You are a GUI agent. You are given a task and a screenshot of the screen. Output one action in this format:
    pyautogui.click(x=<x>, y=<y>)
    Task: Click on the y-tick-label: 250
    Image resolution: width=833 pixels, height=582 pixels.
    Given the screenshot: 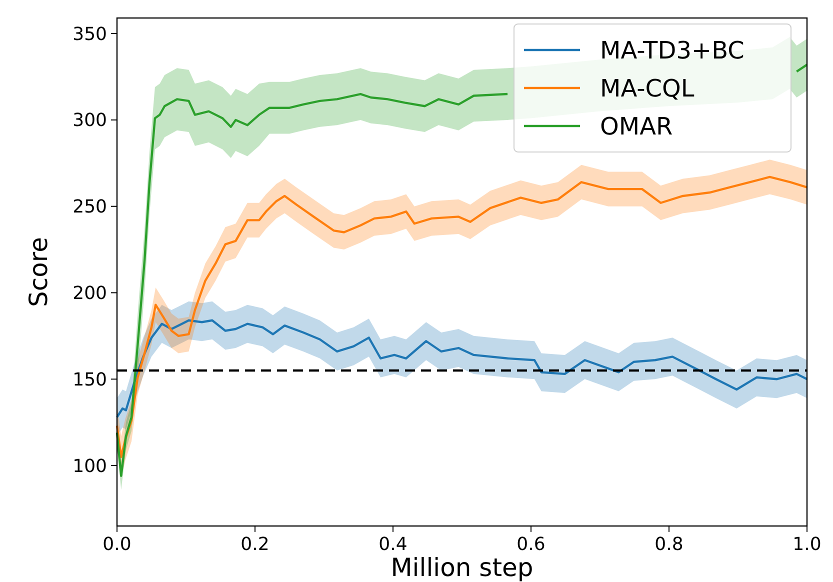 What is the action you would take?
    pyautogui.click(x=89, y=207)
    